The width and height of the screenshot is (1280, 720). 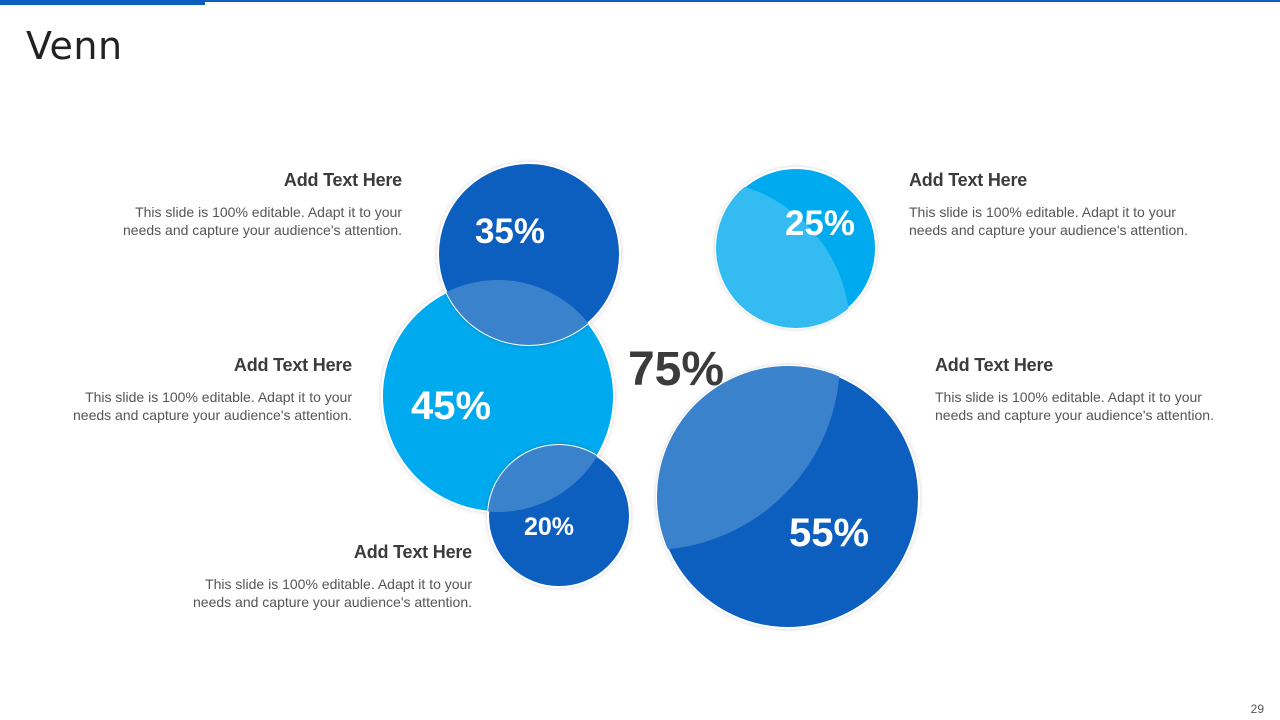 I want to click on top-rule, so click(x=640, y=1).